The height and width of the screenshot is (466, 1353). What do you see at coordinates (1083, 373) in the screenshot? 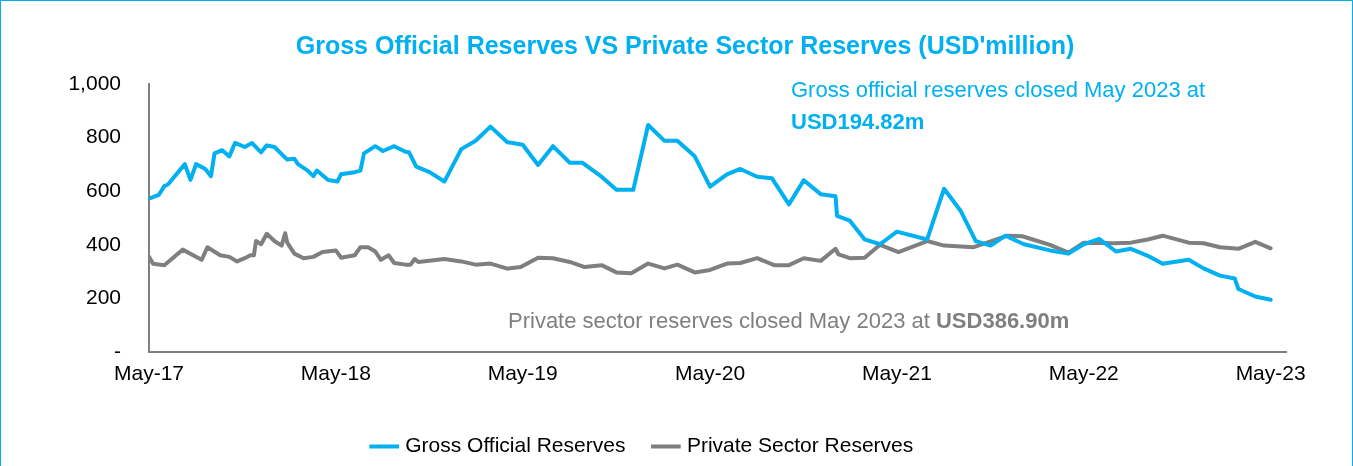
I see `x-tick-label: May-22` at bounding box center [1083, 373].